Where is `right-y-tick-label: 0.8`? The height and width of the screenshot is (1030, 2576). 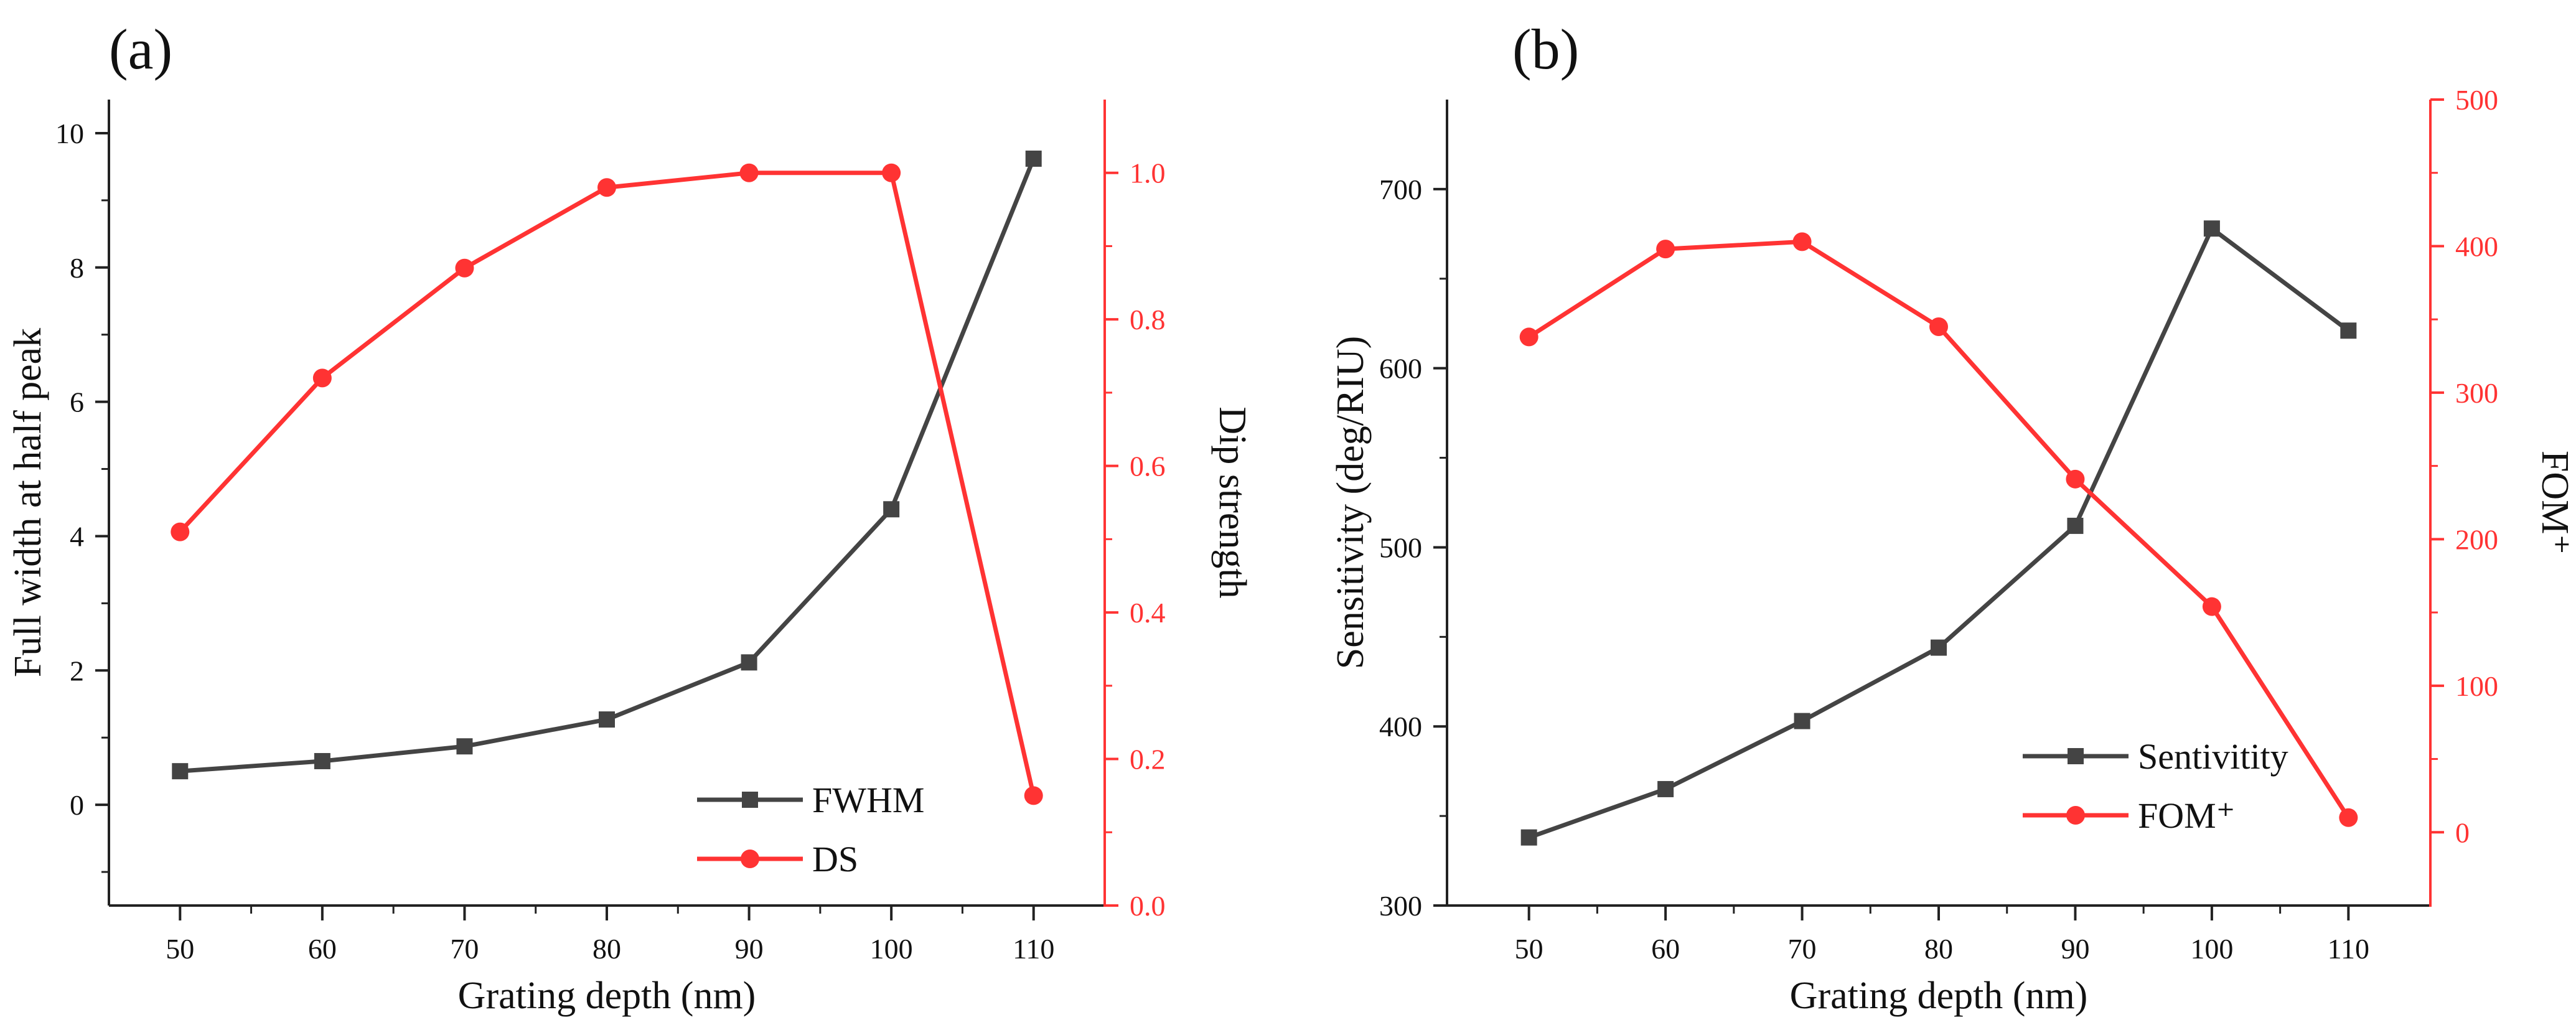
right-y-tick-label: 0.8 is located at coordinates (1148, 319).